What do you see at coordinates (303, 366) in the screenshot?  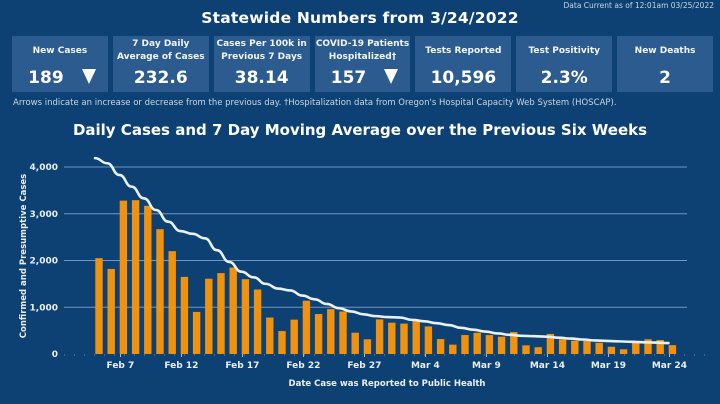 I see `x-tick-label: Feb 22` at bounding box center [303, 366].